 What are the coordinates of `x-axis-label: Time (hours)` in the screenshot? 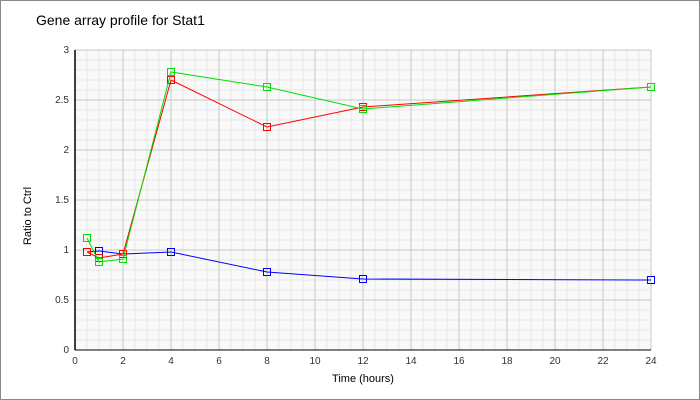 It's located at (363, 379).